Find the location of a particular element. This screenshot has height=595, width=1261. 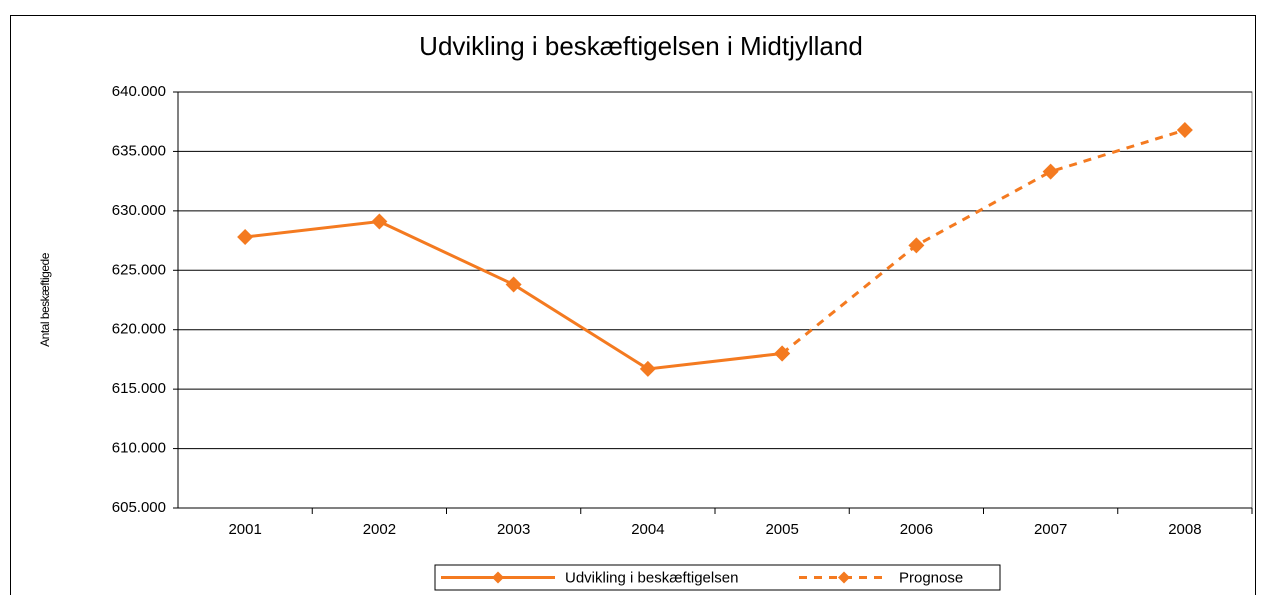

y-tick-label: 630.000 is located at coordinates (139, 210).